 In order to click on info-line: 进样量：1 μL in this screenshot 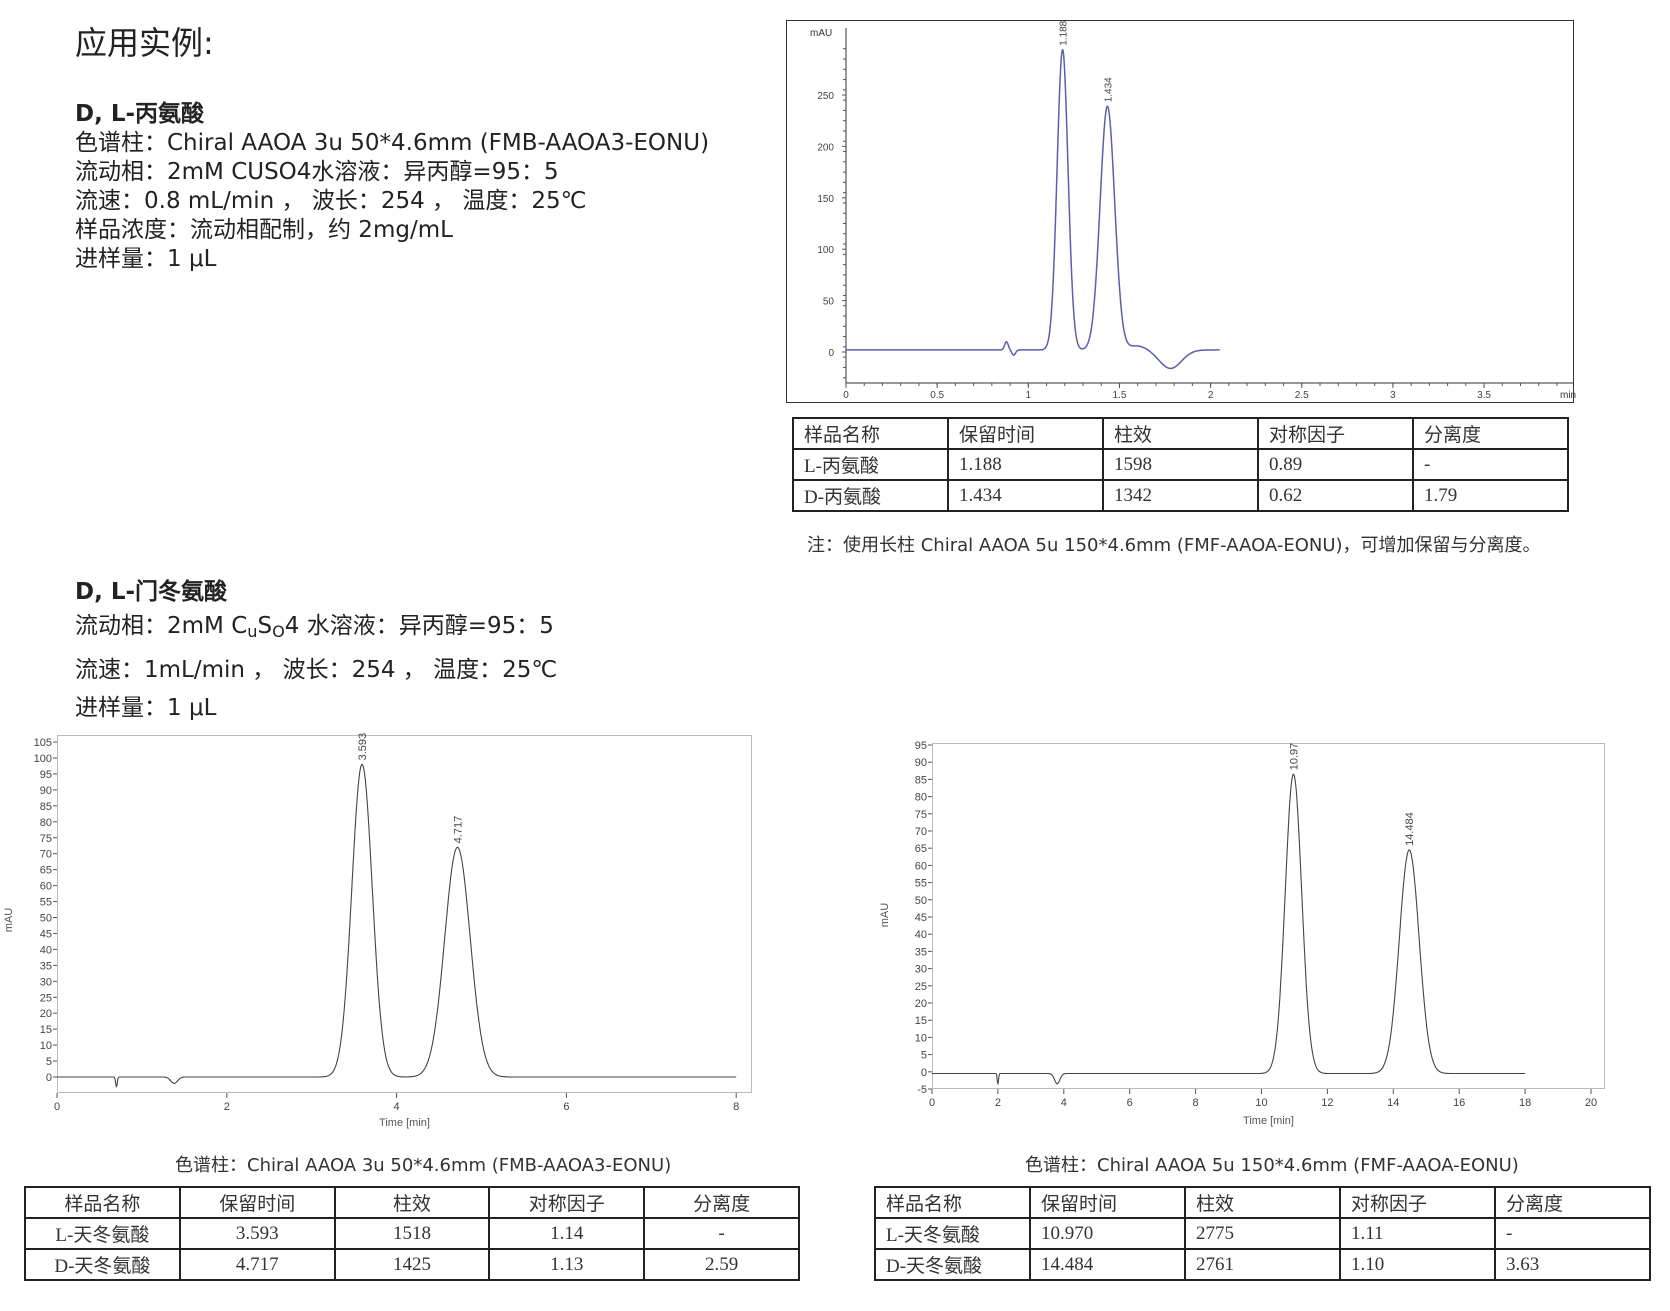, I will do `click(146, 259)`.